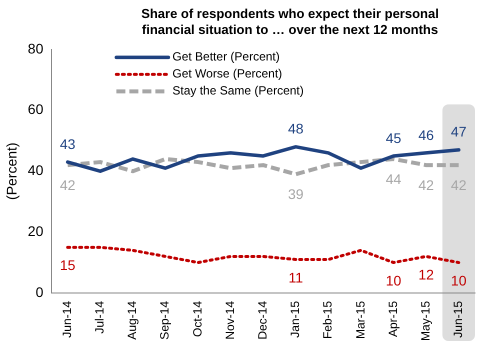 The image size is (489, 344). What do you see at coordinates (165, 320) in the screenshot?
I see `x-tick-label: Sep-14` at bounding box center [165, 320].